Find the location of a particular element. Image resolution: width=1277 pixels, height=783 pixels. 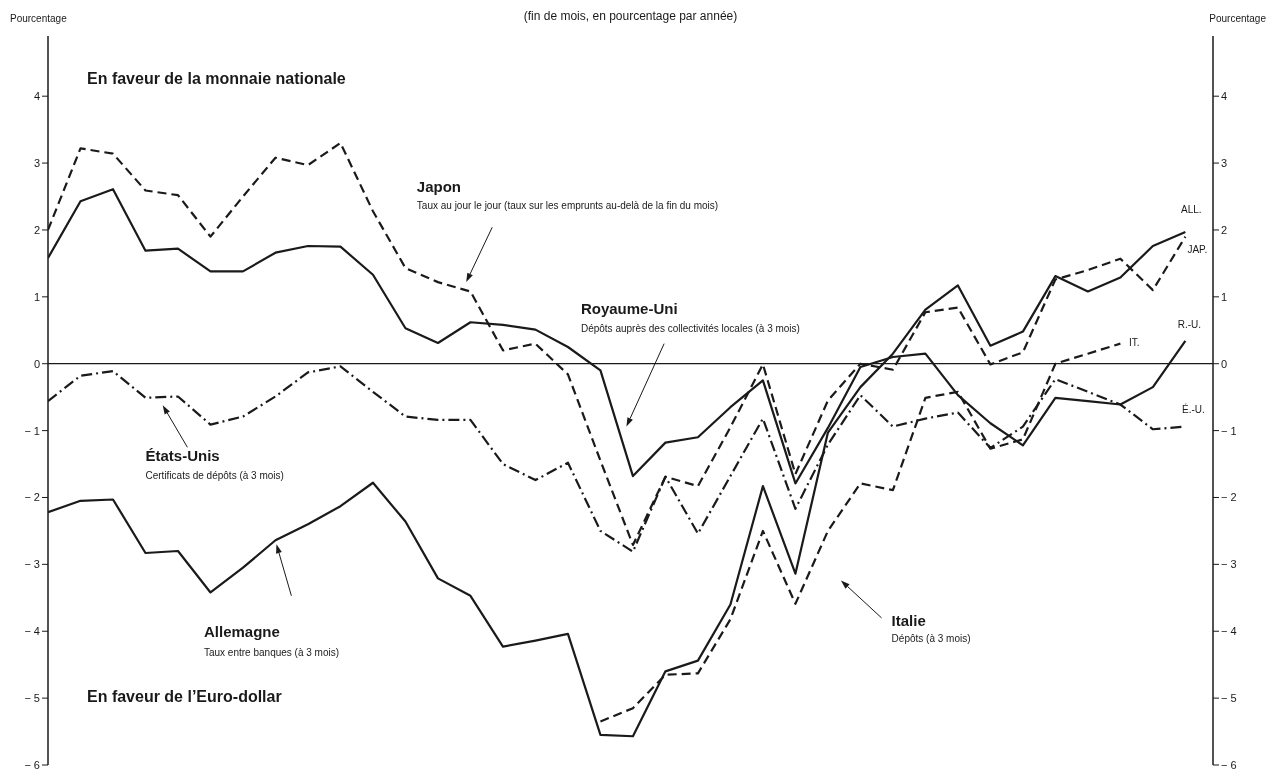

y2-tick-label: − 2 is located at coordinates (1229, 497).